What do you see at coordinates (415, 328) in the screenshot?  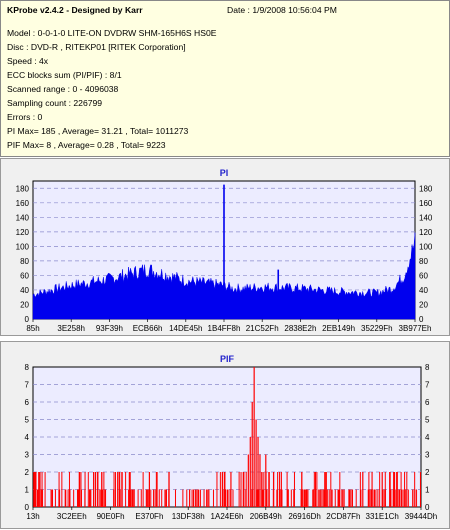 I see `x-tick-label: 3B977Eh` at bounding box center [415, 328].